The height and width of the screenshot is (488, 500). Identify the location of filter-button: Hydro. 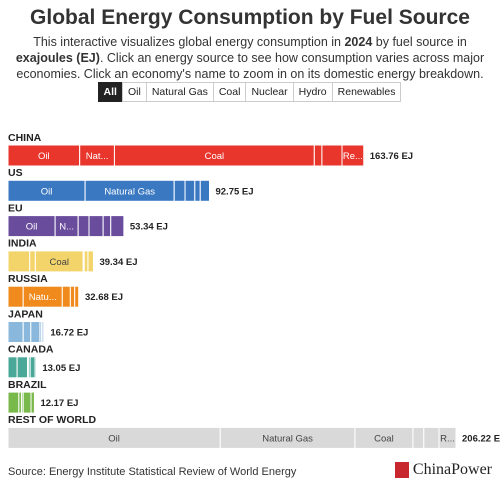
(312, 92).